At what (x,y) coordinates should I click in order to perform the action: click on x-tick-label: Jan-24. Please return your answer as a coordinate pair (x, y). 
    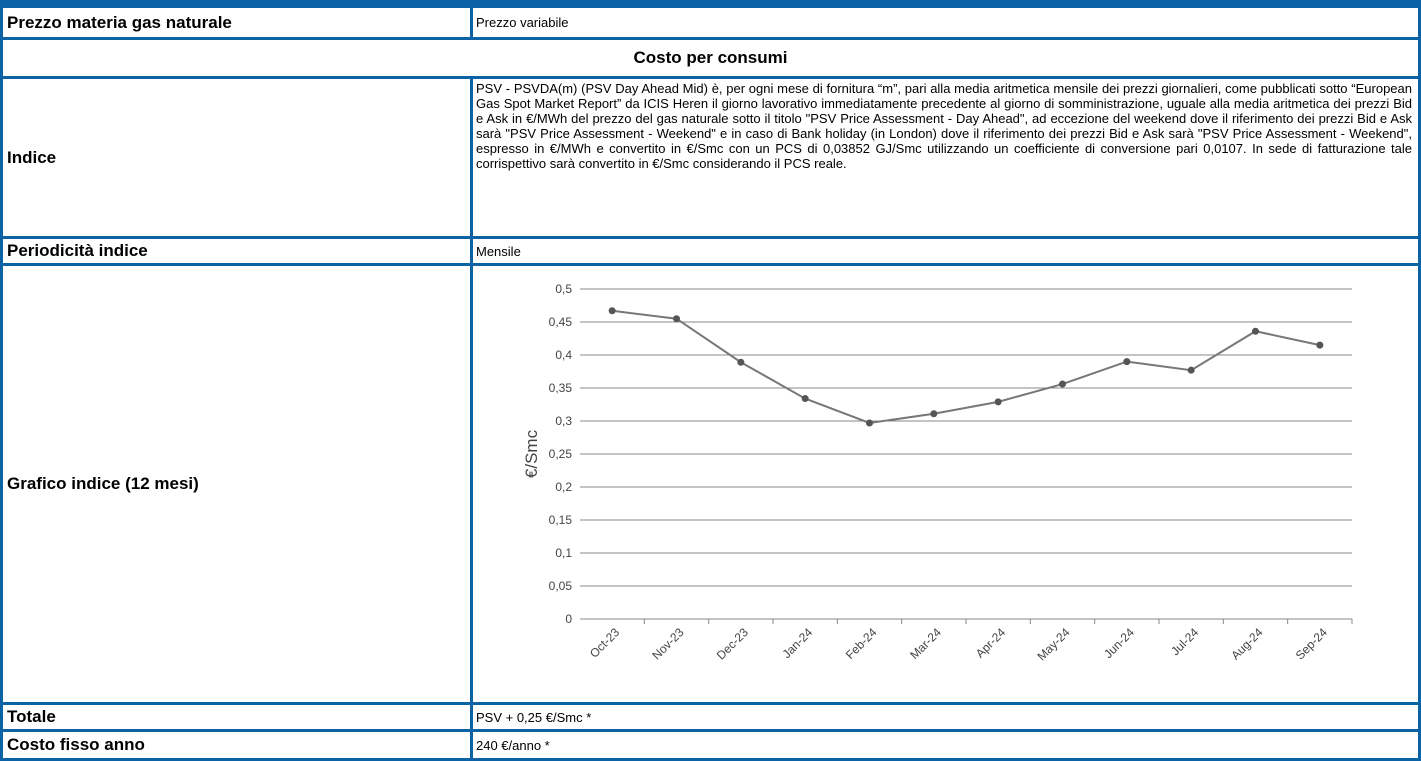
    Looking at the image, I should click on (797, 643).